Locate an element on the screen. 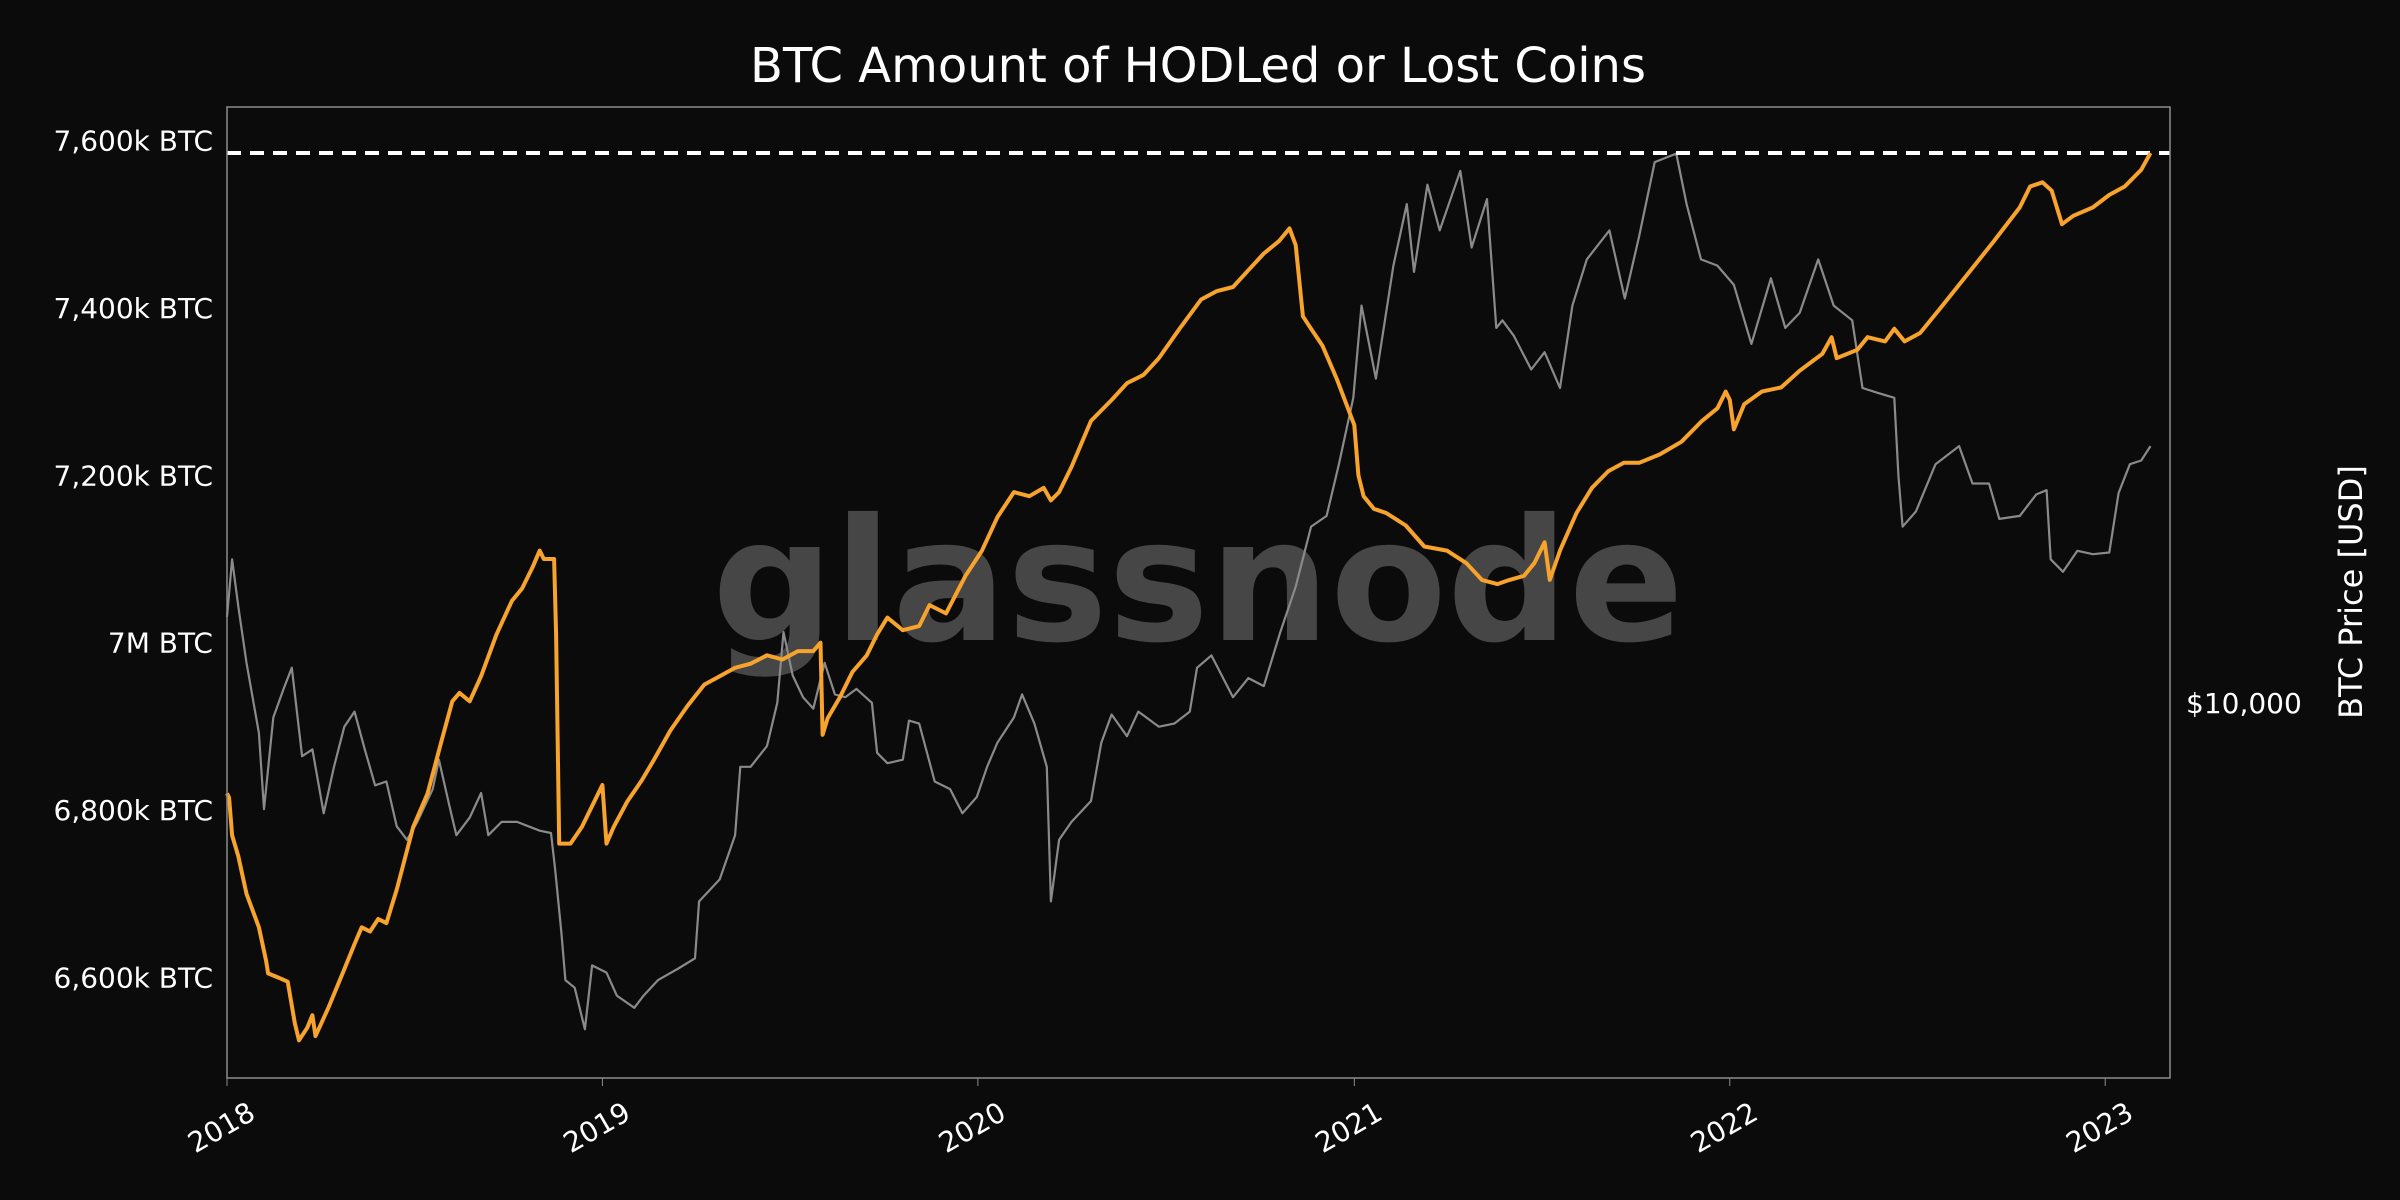 The width and height of the screenshot is (2400, 1200). x-tick-label: 2019 is located at coordinates (597, 1127).